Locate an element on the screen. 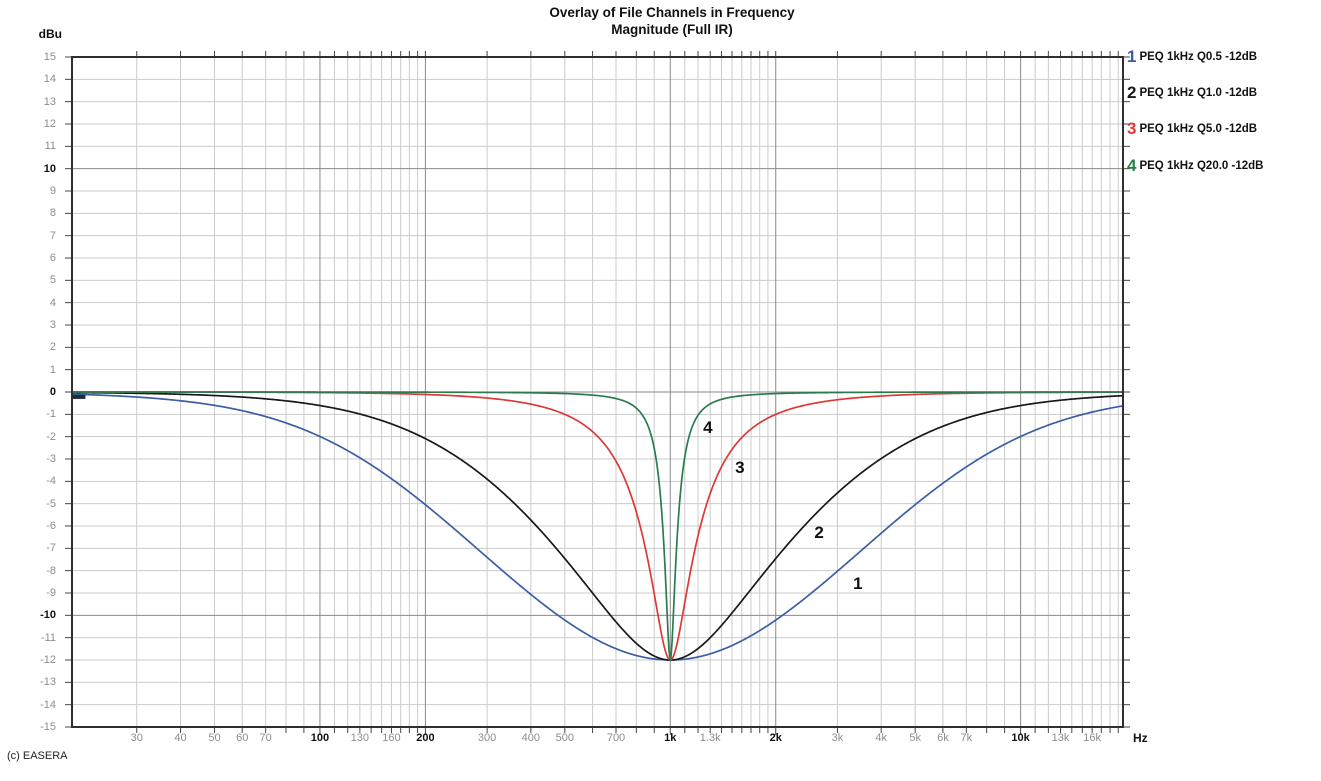 The height and width of the screenshot is (781, 1321). legend-color-number: 2 is located at coordinates (1132, 93).